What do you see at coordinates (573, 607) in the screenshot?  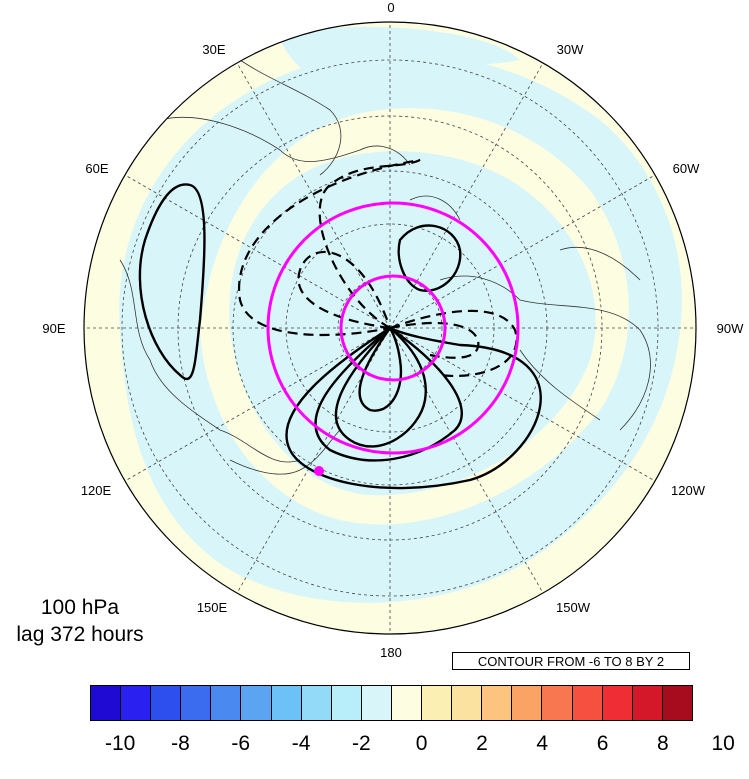 I see `lon-label-150w: 150W` at bounding box center [573, 607].